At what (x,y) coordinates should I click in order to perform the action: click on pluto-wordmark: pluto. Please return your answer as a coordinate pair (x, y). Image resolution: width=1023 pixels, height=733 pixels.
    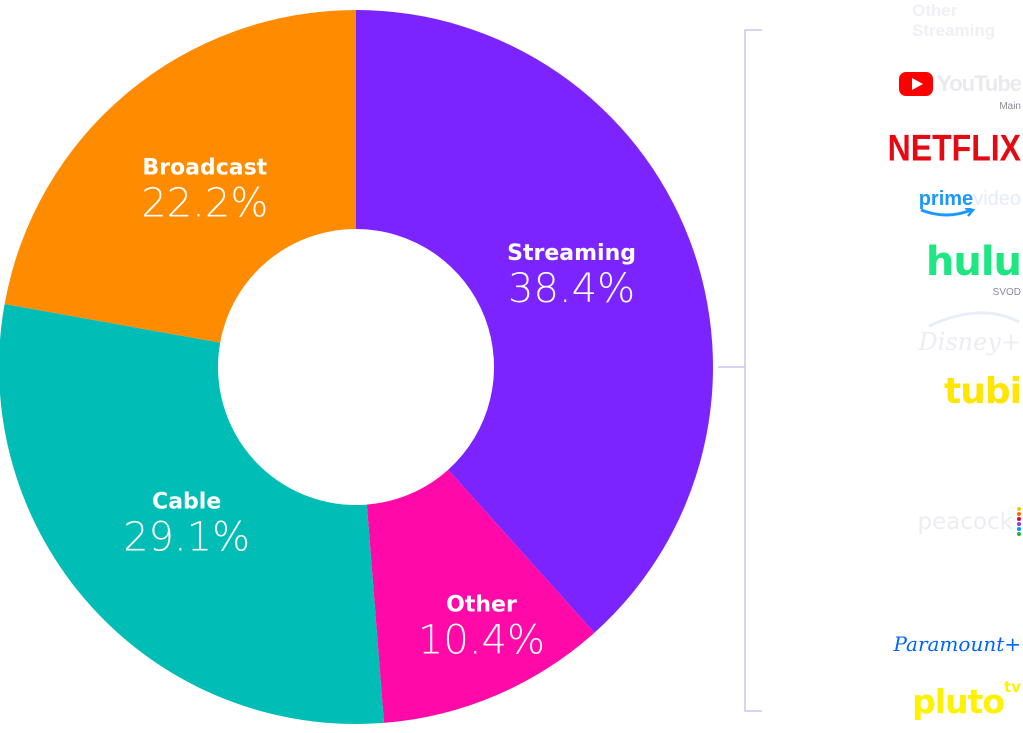
    Looking at the image, I should click on (958, 701).